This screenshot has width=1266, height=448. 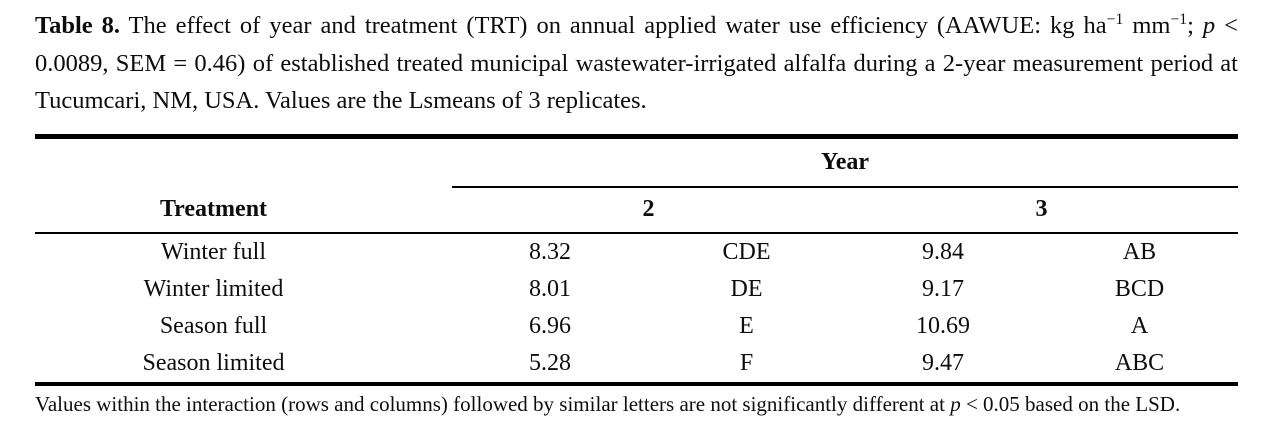 What do you see at coordinates (636, 289) in the screenshot?
I see `table-row: Winter limited 8.01 DE 9.17 BCD` at bounding box center [636, 289].